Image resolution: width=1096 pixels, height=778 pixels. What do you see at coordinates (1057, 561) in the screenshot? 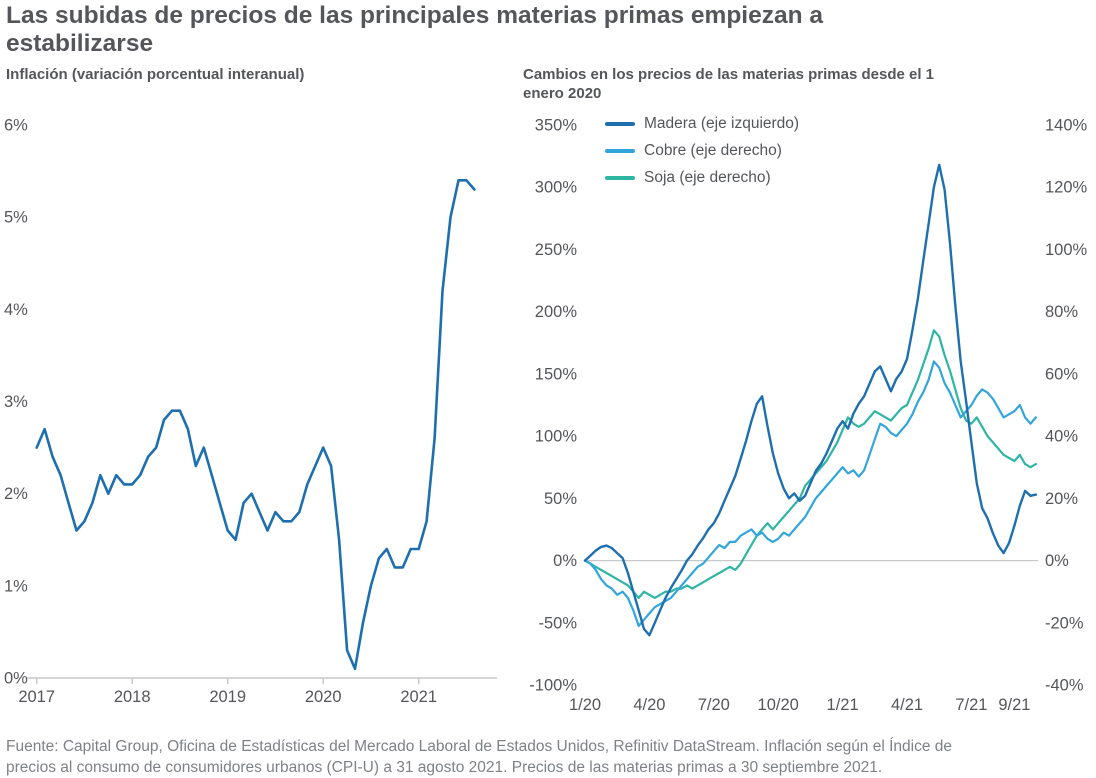
I see `y-axis-right-tick-label: 0%` at bounding box center [1057, 561].